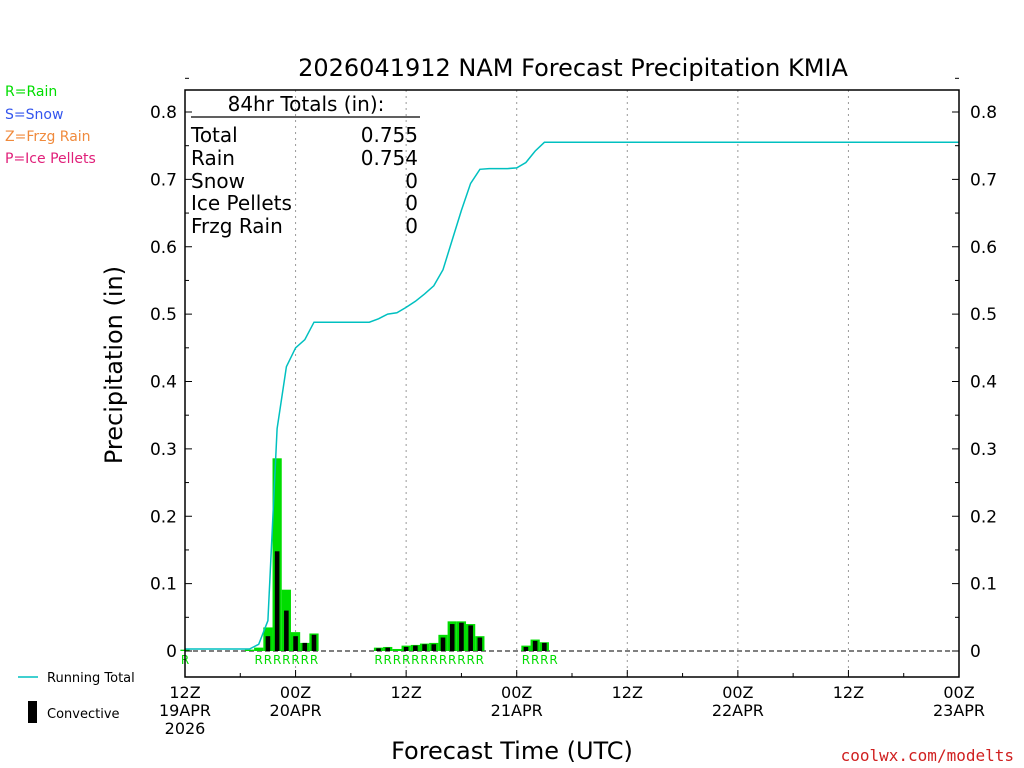 The height and width of the screenshot is (768, 1024). I want to click on convective-legend-swatch, so click(32, 712).